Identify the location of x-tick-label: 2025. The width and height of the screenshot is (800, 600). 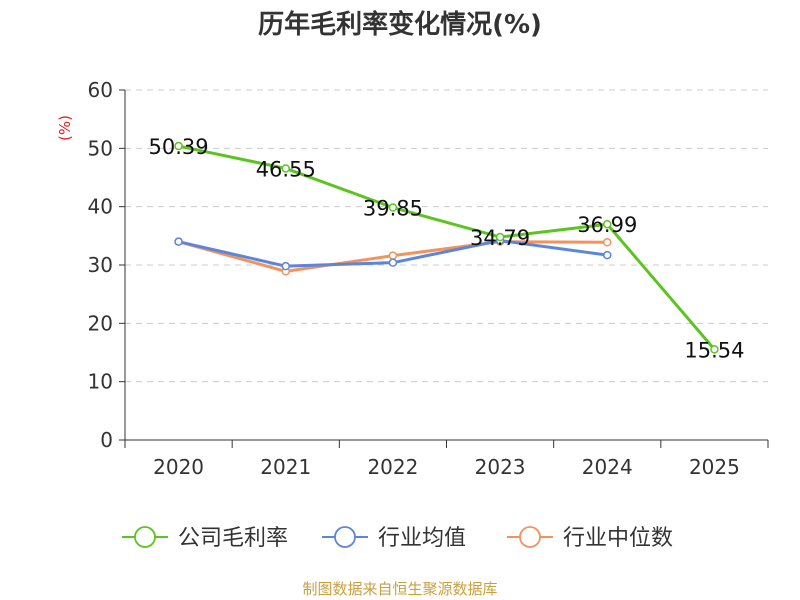
(714, 467).